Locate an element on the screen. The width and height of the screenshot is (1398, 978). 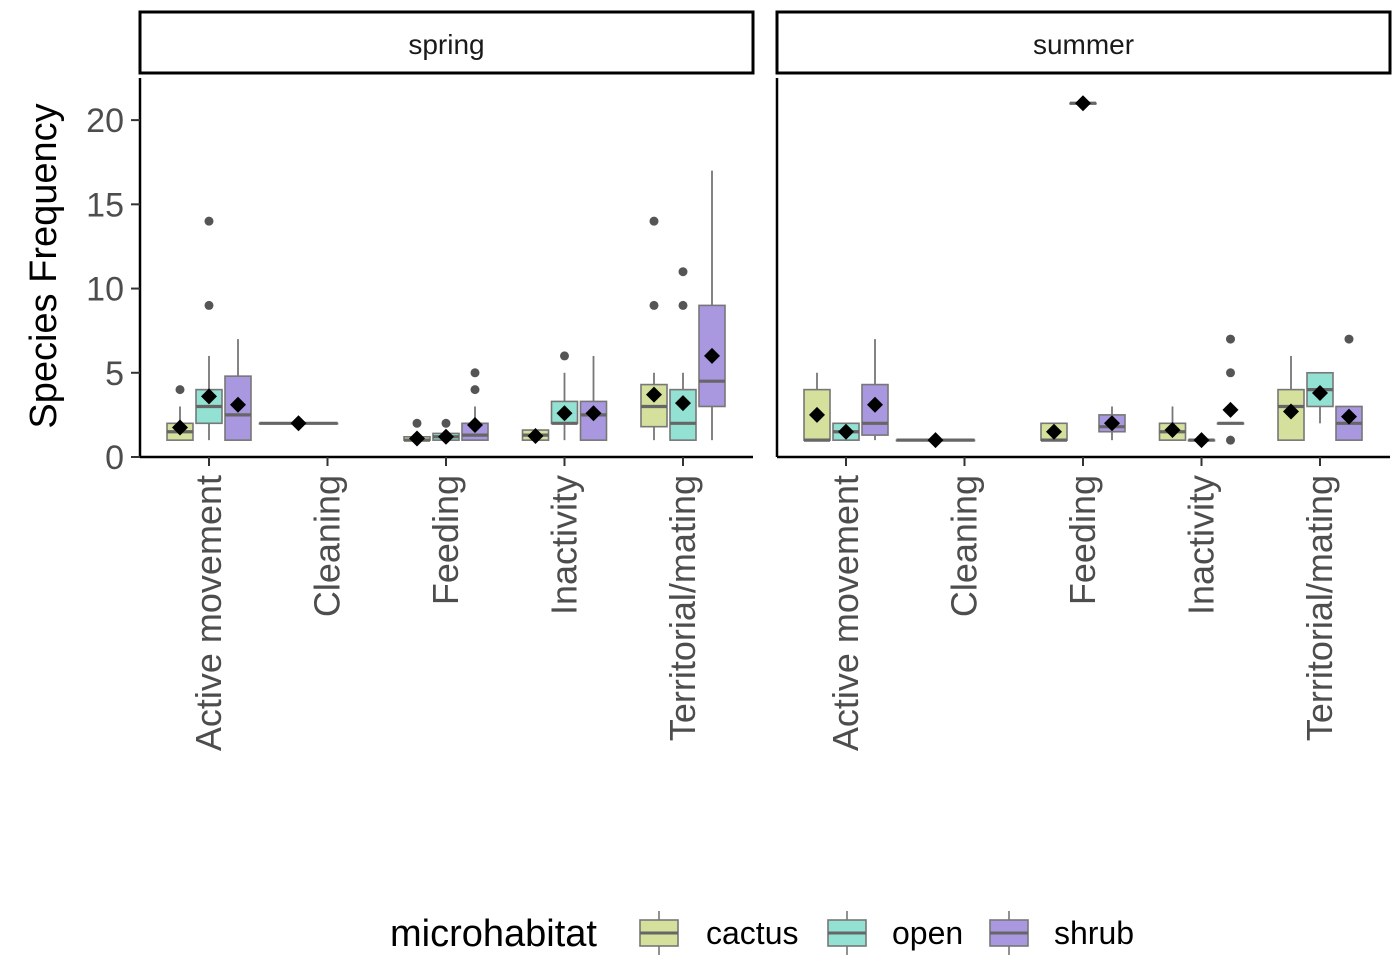
y-tick-label-0: 0 is located at coordinates (114, 458).